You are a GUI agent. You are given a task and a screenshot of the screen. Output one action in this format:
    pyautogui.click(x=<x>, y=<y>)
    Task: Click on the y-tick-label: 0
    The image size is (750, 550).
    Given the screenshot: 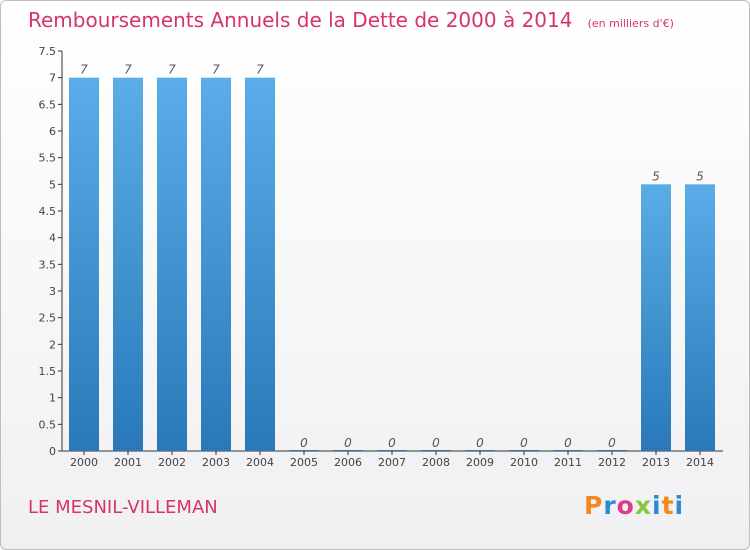 What is the action you would take?
    pyautogui.click(x=52, y=451)
    